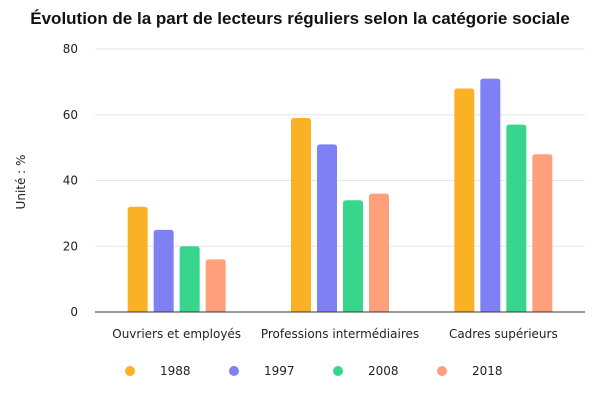 The image size is (600, 400). I want to click on y-axis-ticks: 0 20 40 60 80, so click(70, 180).